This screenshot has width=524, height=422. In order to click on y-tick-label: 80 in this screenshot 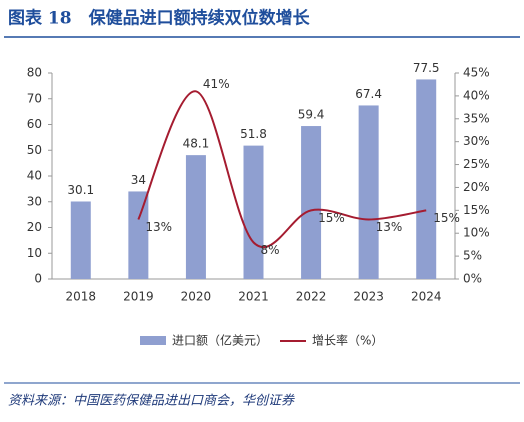, I will do `click(34, 73)`.